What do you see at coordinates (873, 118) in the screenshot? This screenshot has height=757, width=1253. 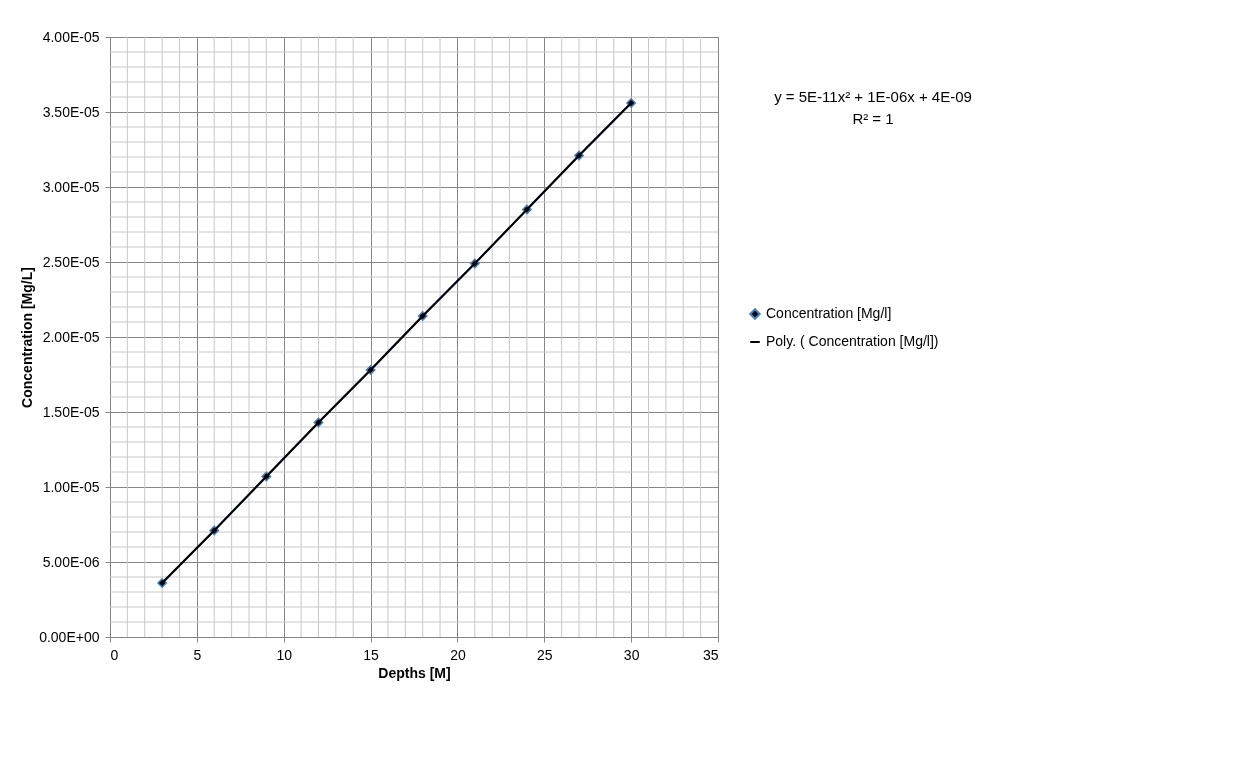 I see `text: R² = 1` at bounding box center [873, 118].